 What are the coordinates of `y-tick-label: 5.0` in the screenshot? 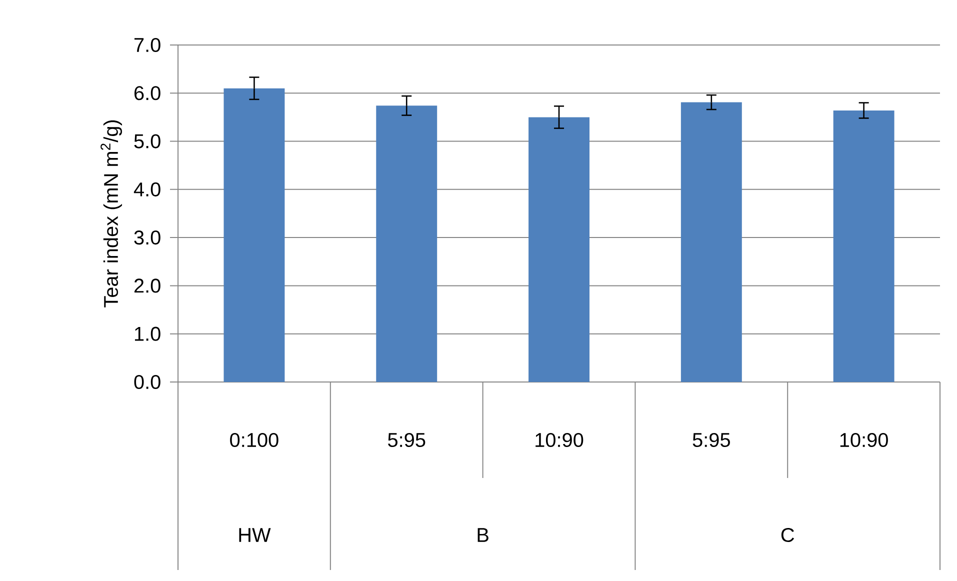 It's located at (147, 141).